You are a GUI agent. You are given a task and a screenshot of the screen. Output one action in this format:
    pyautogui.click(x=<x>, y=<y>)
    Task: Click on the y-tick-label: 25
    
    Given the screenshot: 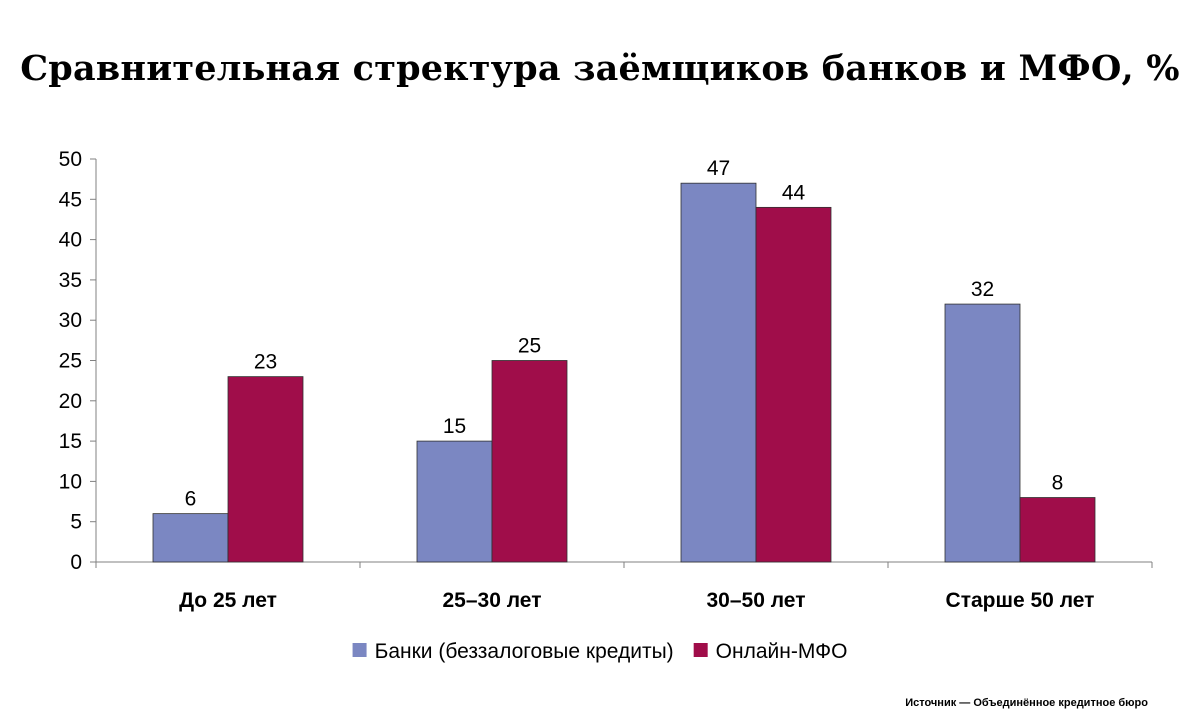 What is the action you would take?
    pyautogui.click(x=70, y=361)
    